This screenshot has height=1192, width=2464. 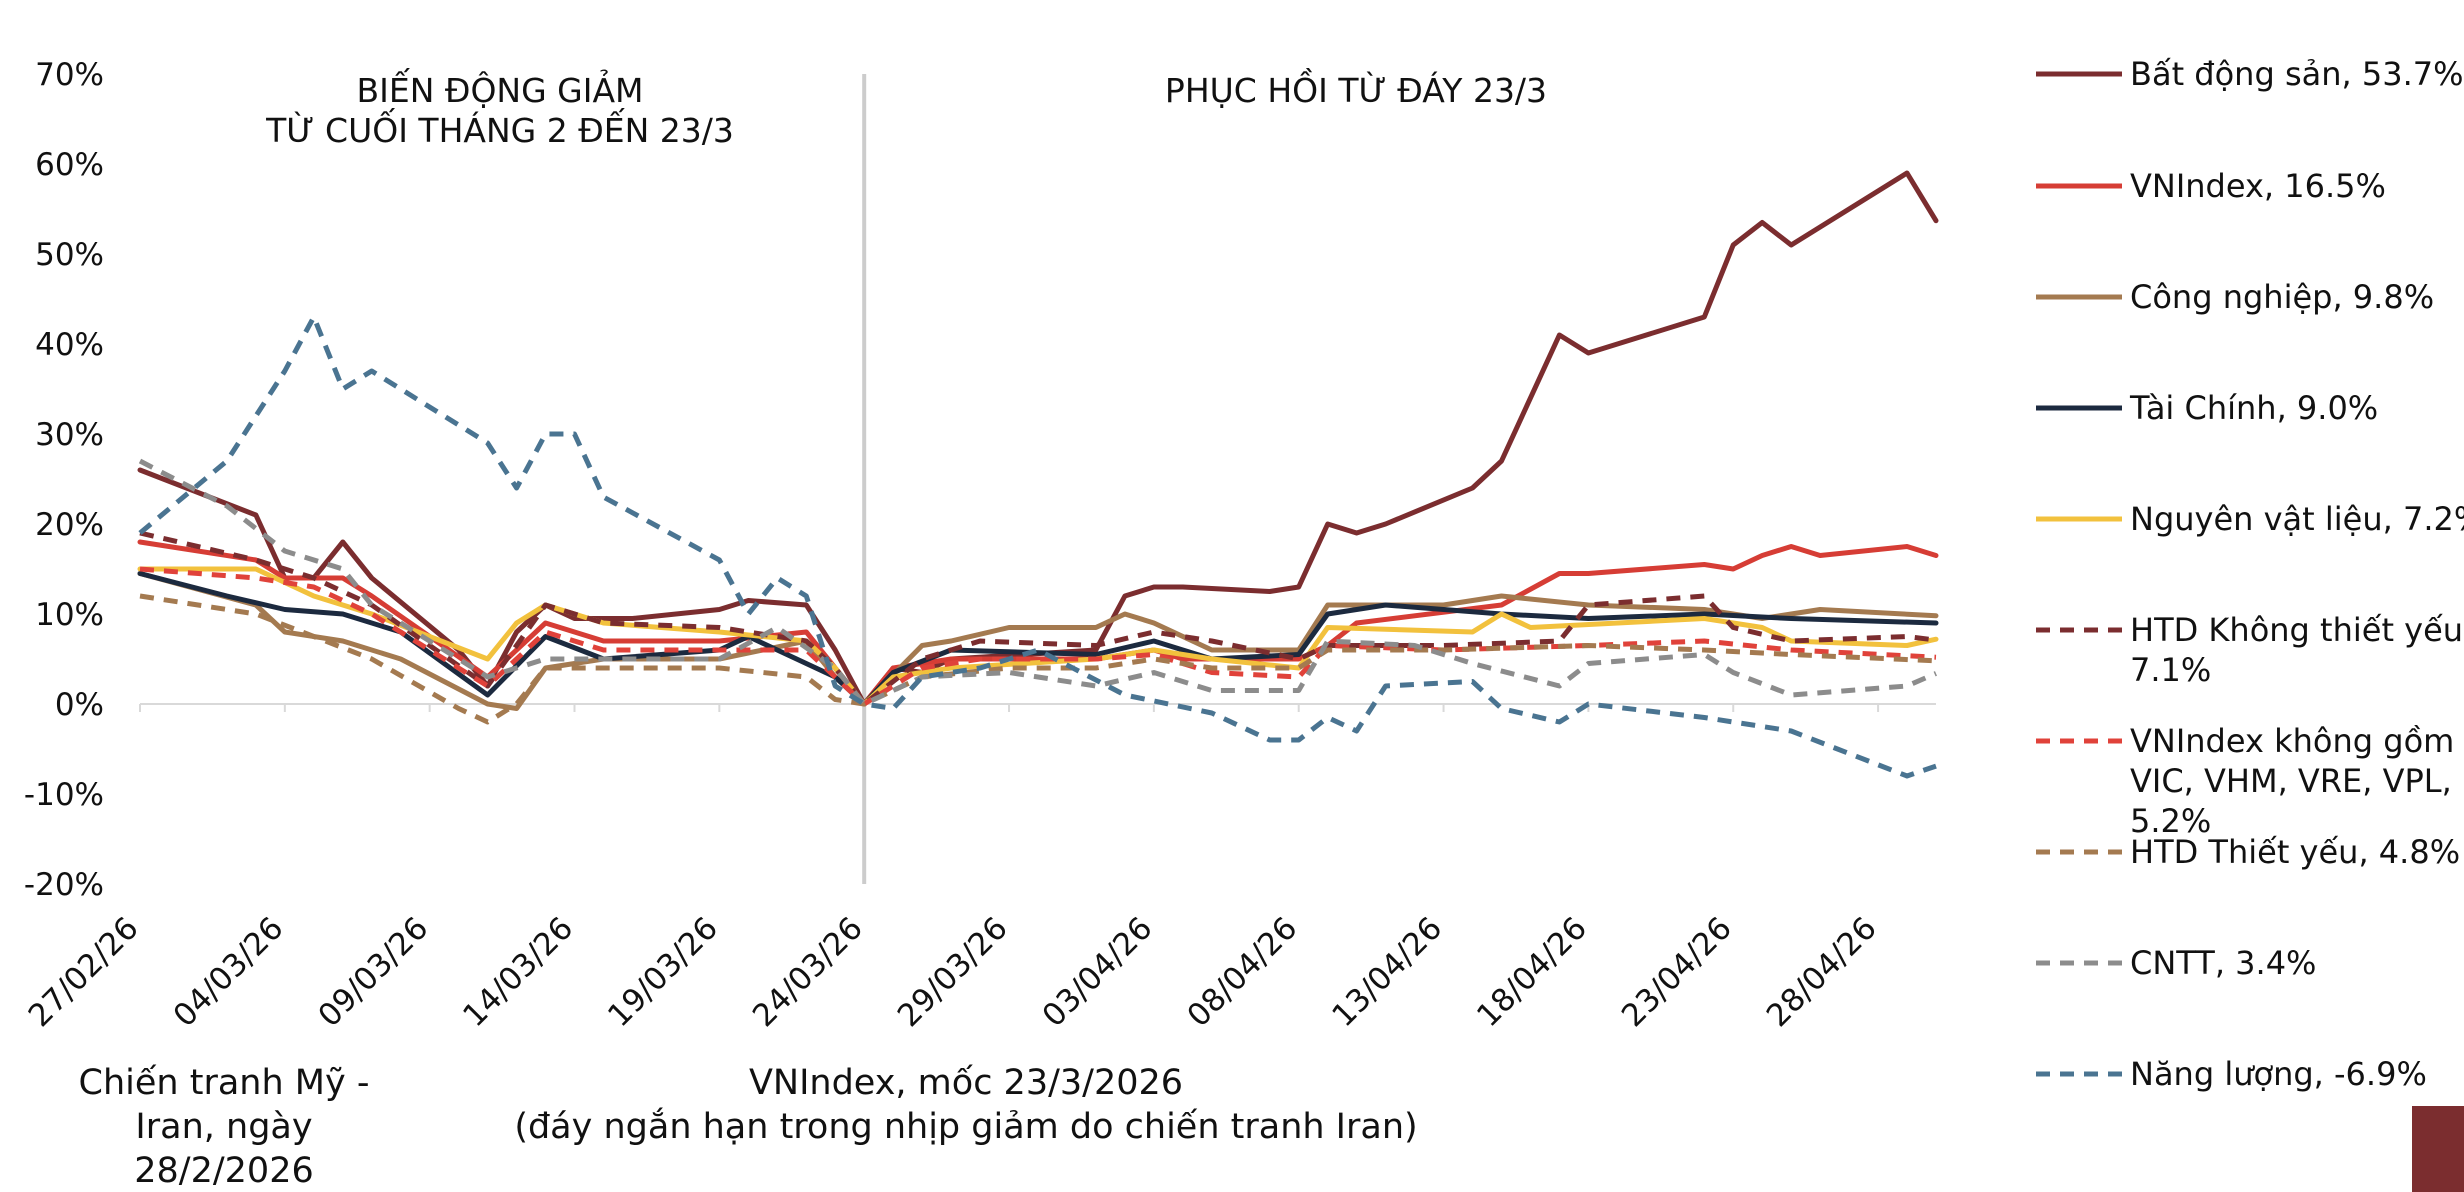 I want to click on x-tick-label: 09/03/26, so click(x=373, y=972).